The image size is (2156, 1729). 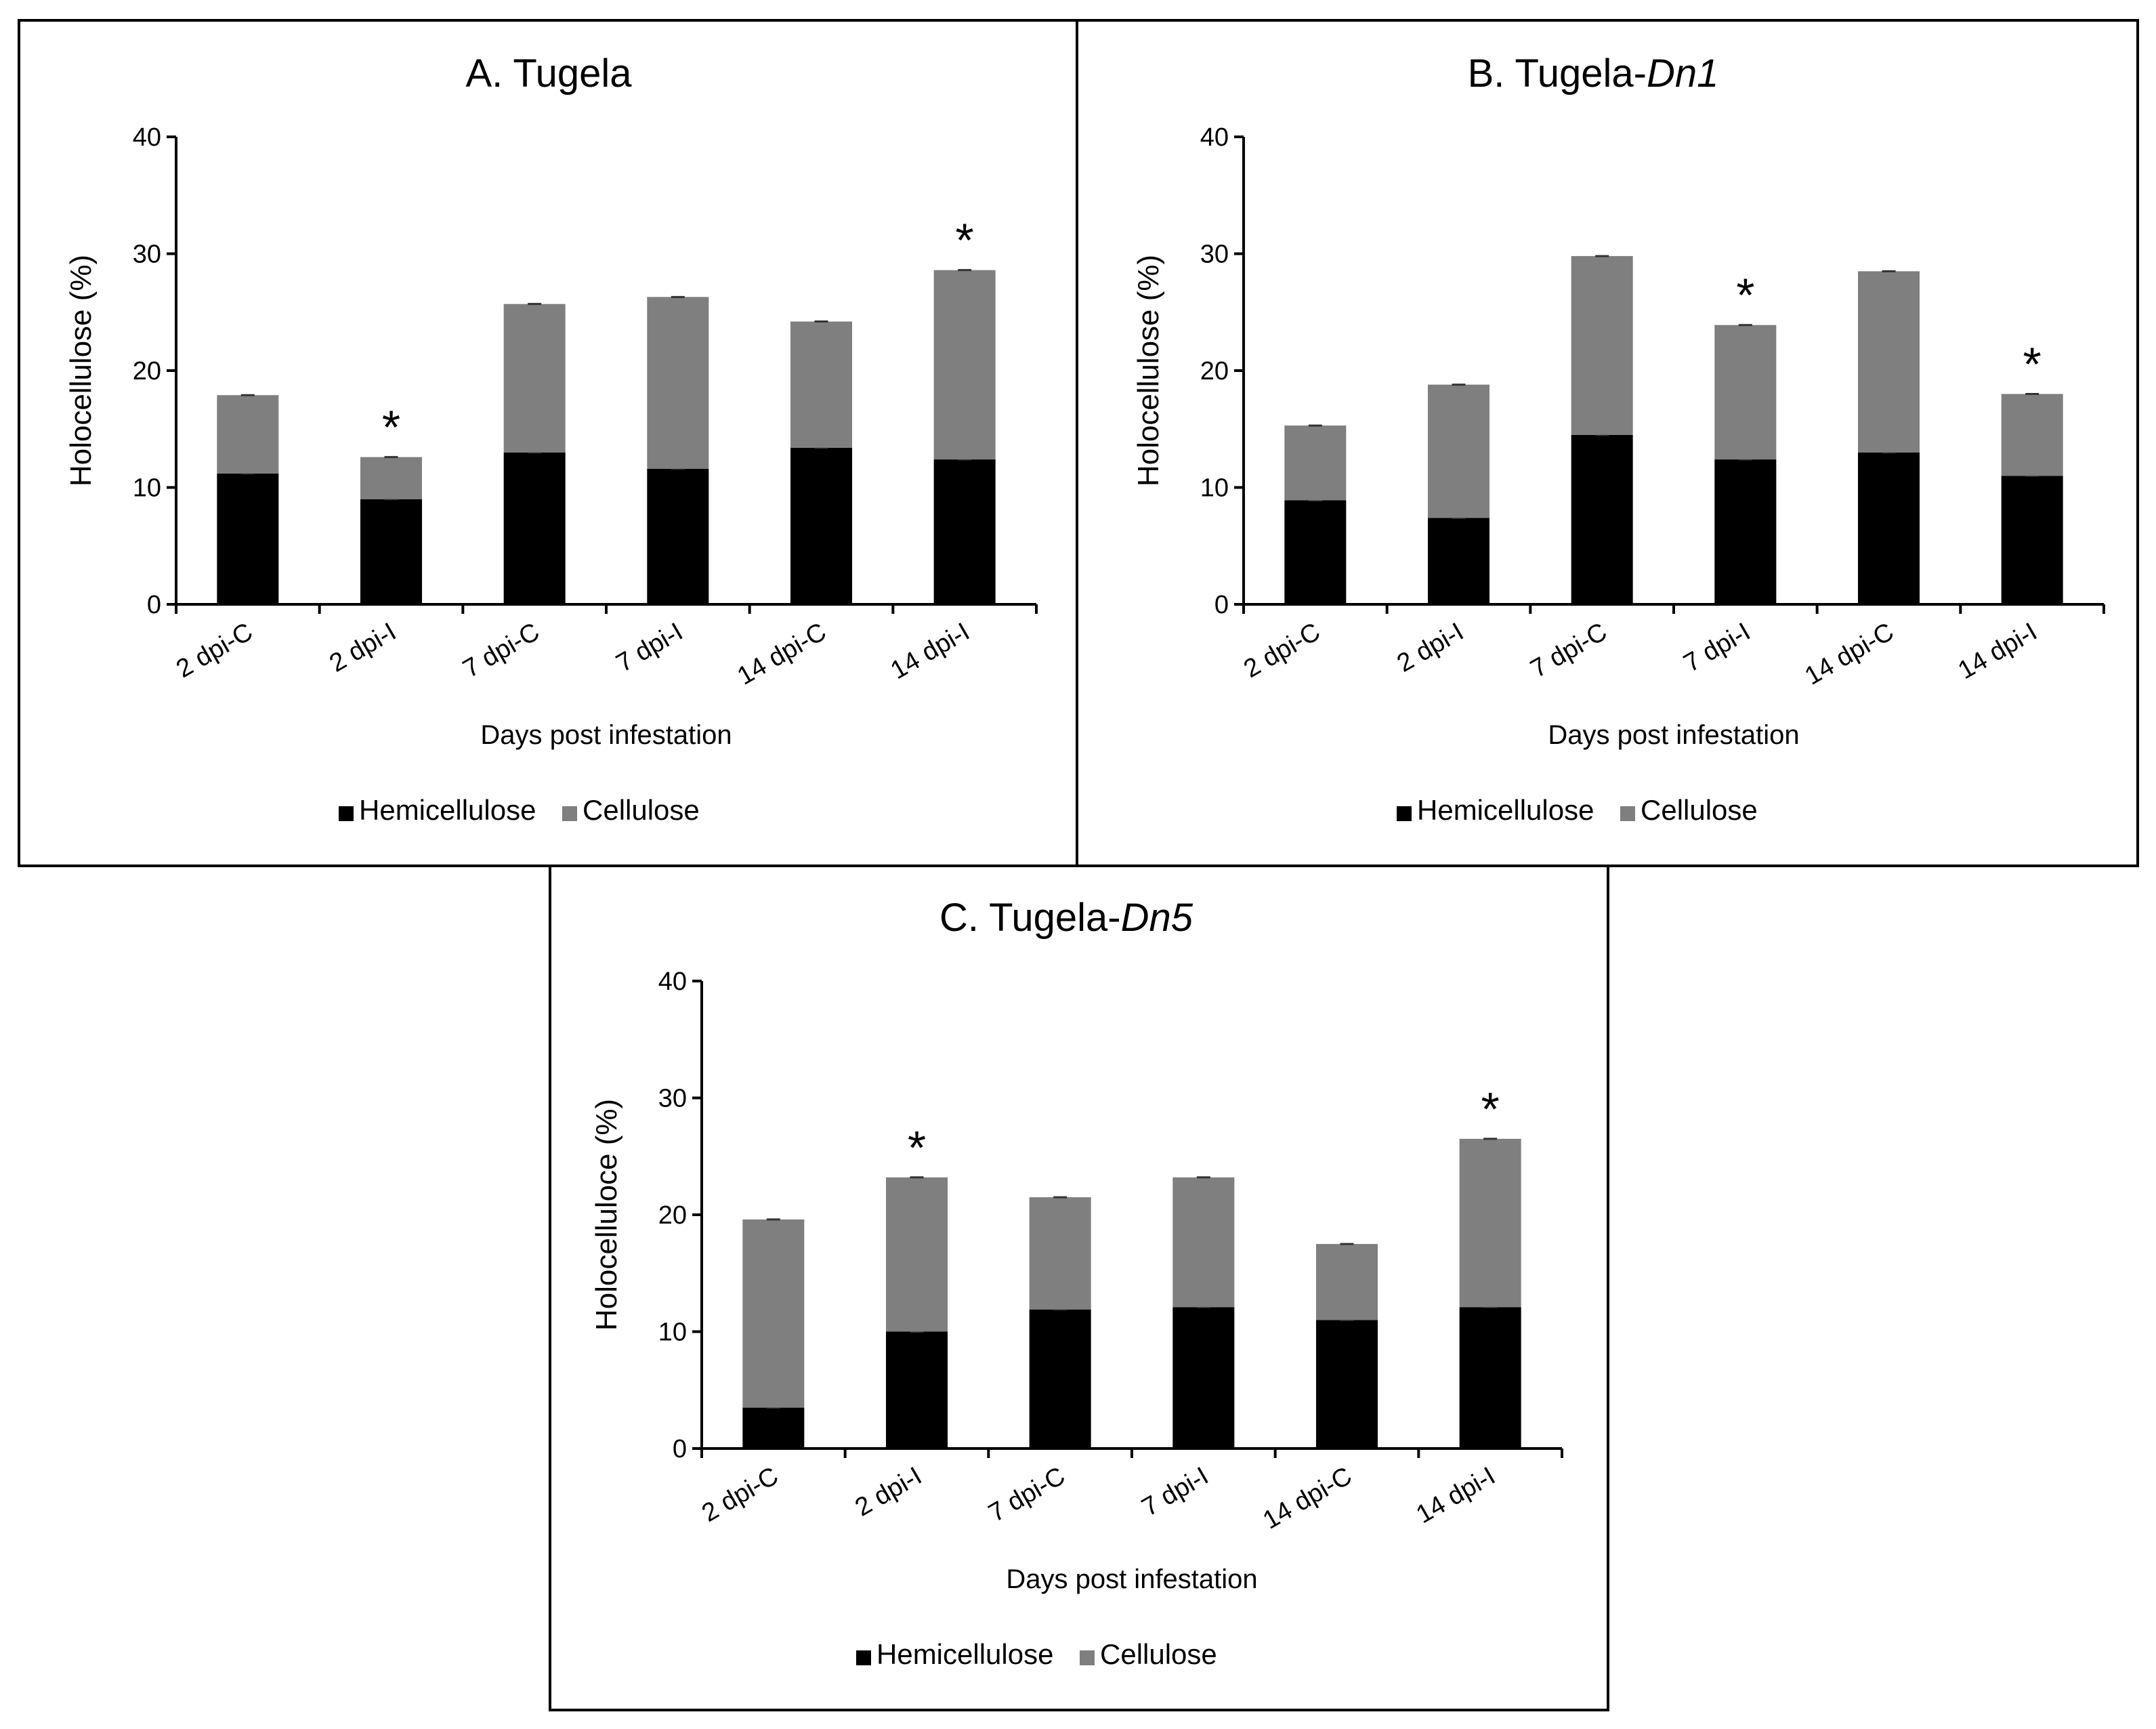 I want to click on chart-title-text: A. Tugela, so click(x=548, y=73).